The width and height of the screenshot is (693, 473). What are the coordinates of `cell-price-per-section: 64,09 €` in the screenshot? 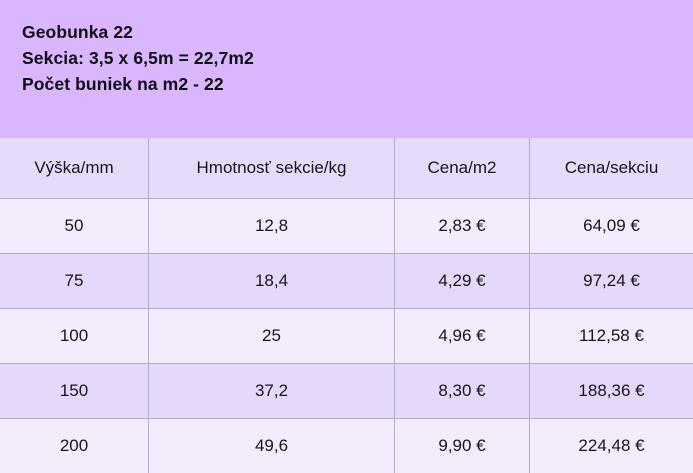 It's located at (611, 226).